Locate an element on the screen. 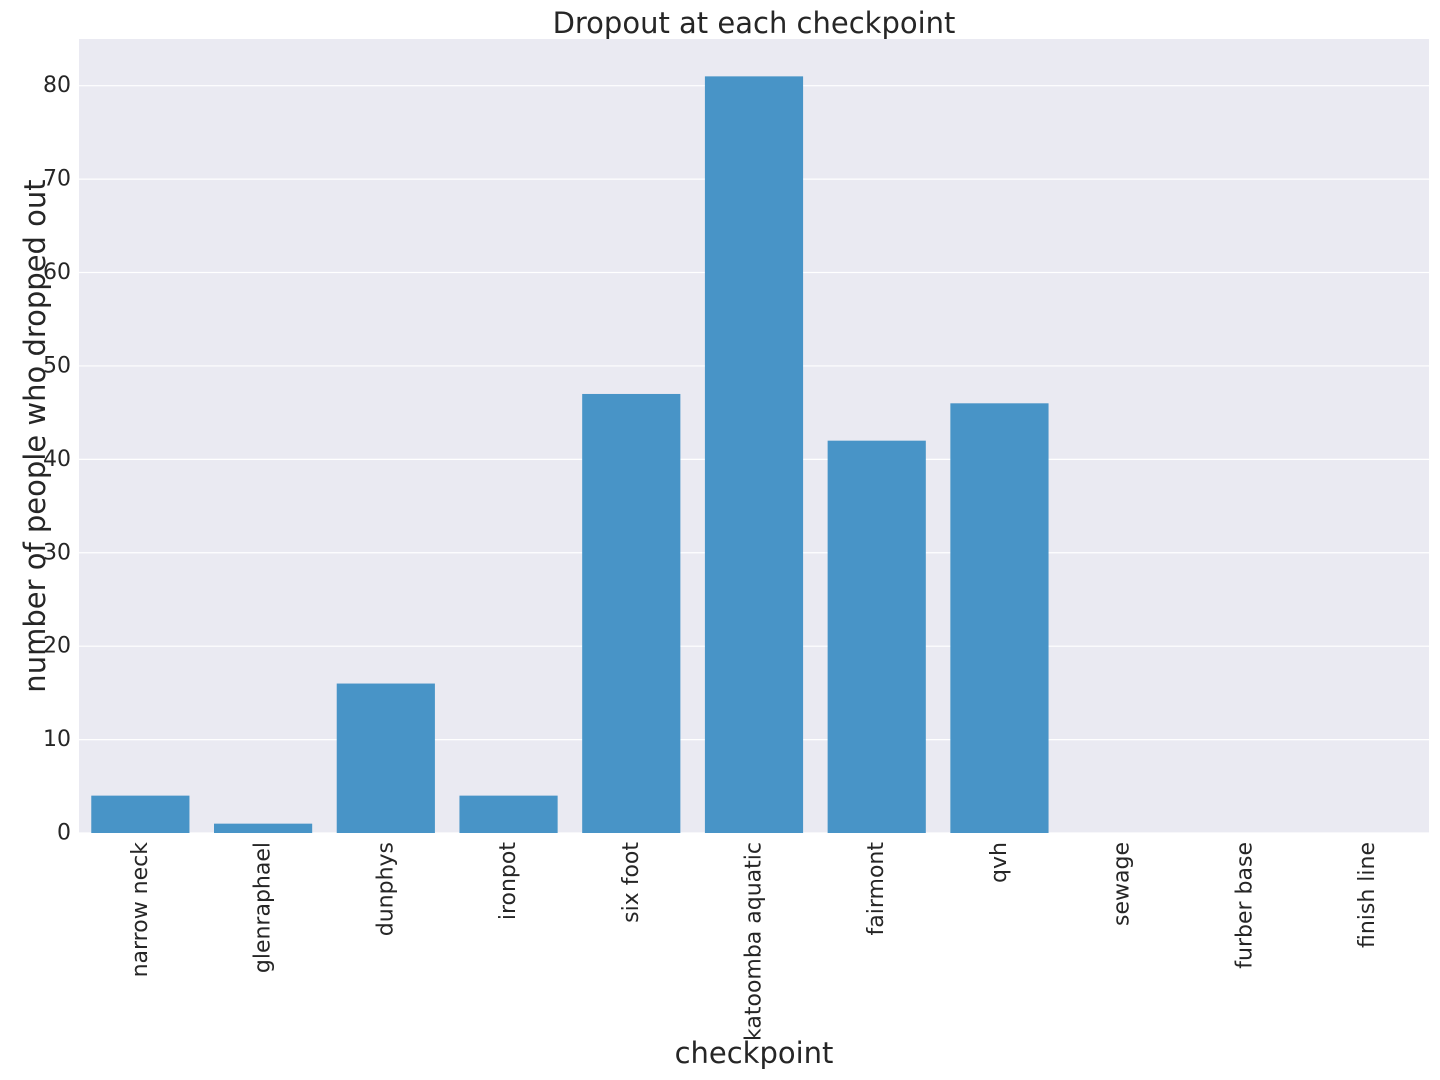 The height and width of the screenshot is (1080, 1440). x-tick-label: furber base is located at coordinates (1244, 905).